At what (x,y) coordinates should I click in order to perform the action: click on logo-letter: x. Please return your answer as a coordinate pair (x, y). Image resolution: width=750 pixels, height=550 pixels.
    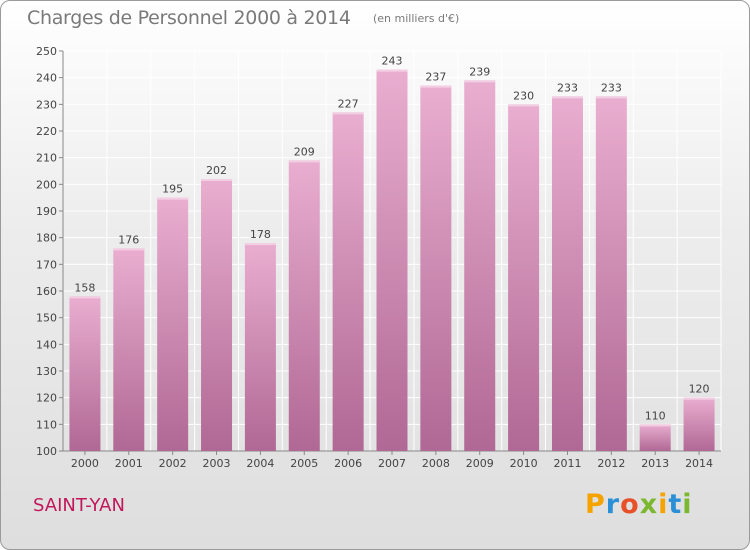
    Looking at the image, I should click on (649, 504).